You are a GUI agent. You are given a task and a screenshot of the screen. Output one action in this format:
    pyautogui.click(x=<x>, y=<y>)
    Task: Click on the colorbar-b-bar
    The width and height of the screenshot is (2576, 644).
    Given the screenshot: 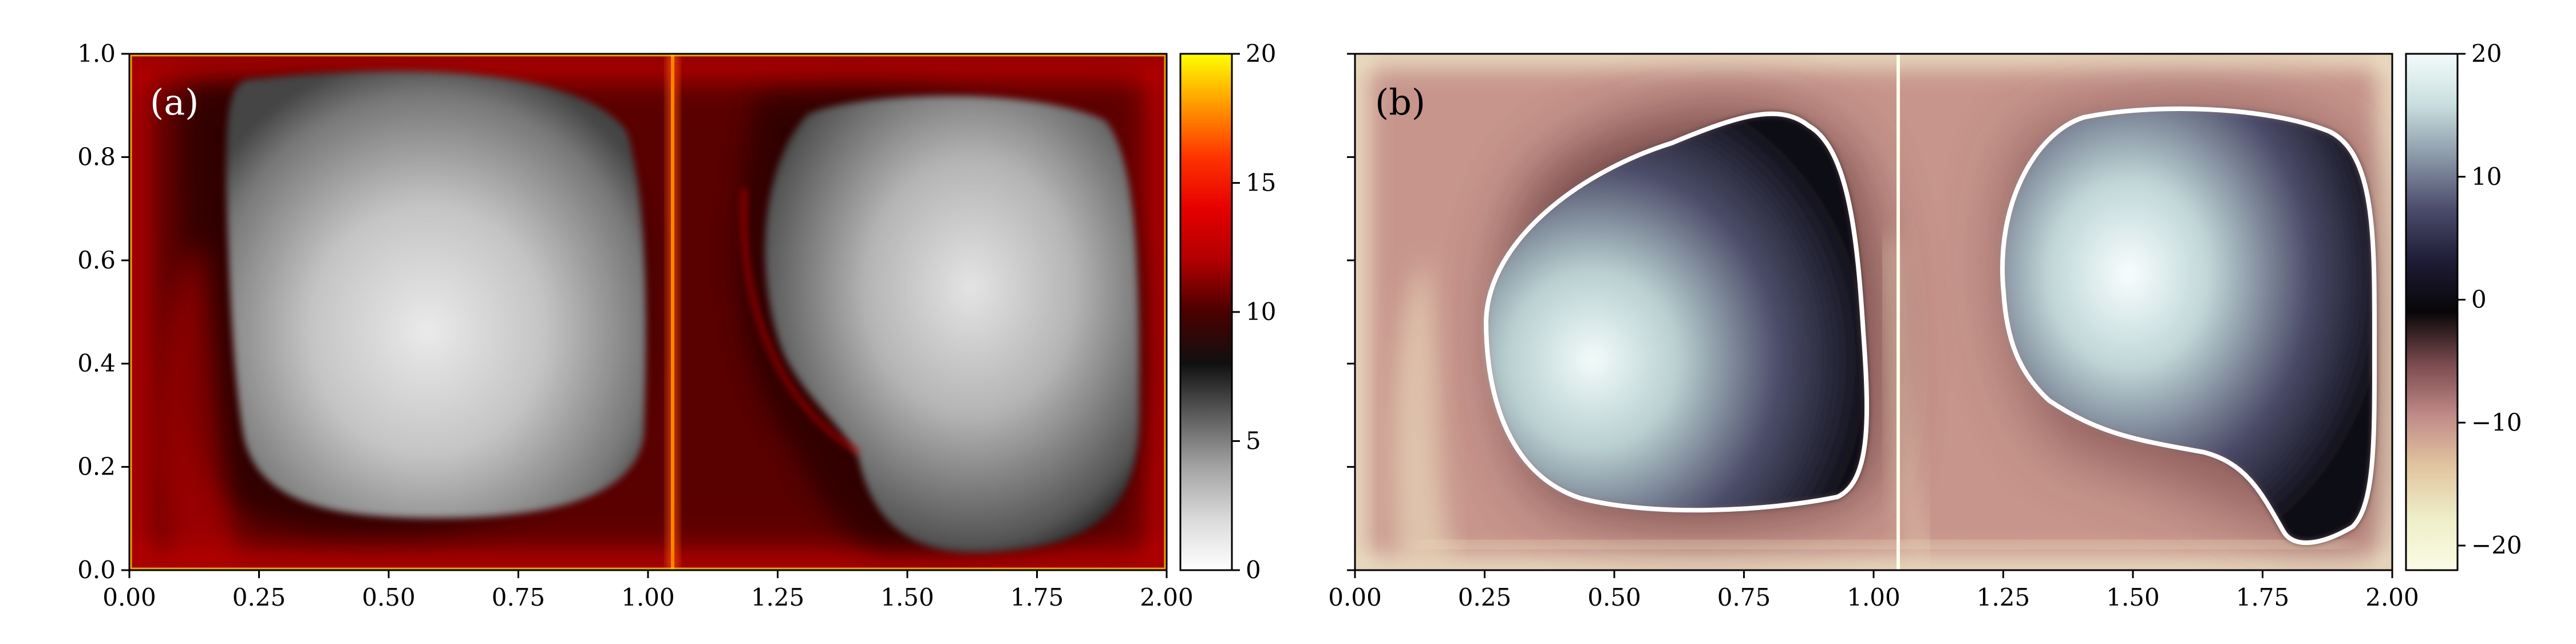 What is the action you would take?
    pyautogui.click(x=2432, y=312)
    